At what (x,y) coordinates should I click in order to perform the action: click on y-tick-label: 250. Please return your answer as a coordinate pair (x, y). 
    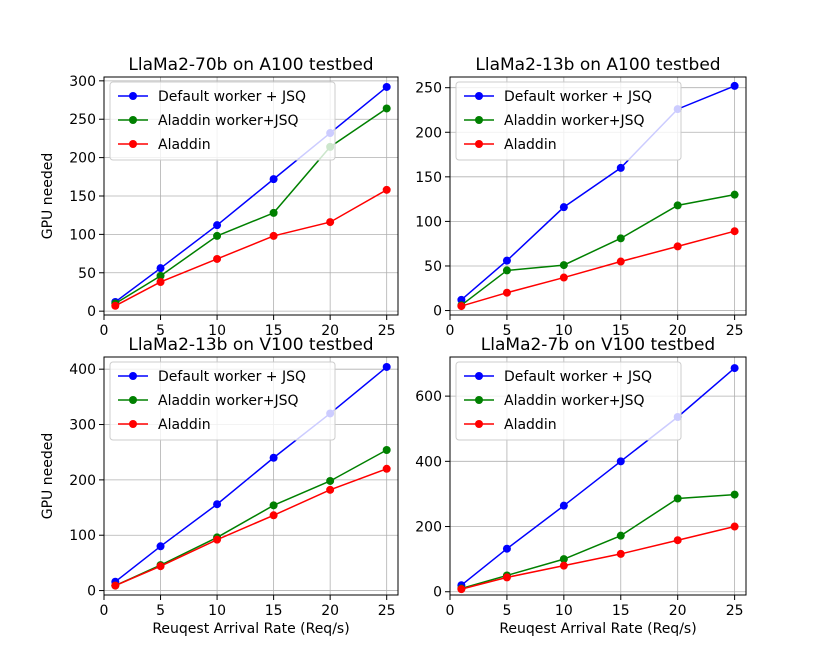
    Looking at the image, I should click on (428, 89).